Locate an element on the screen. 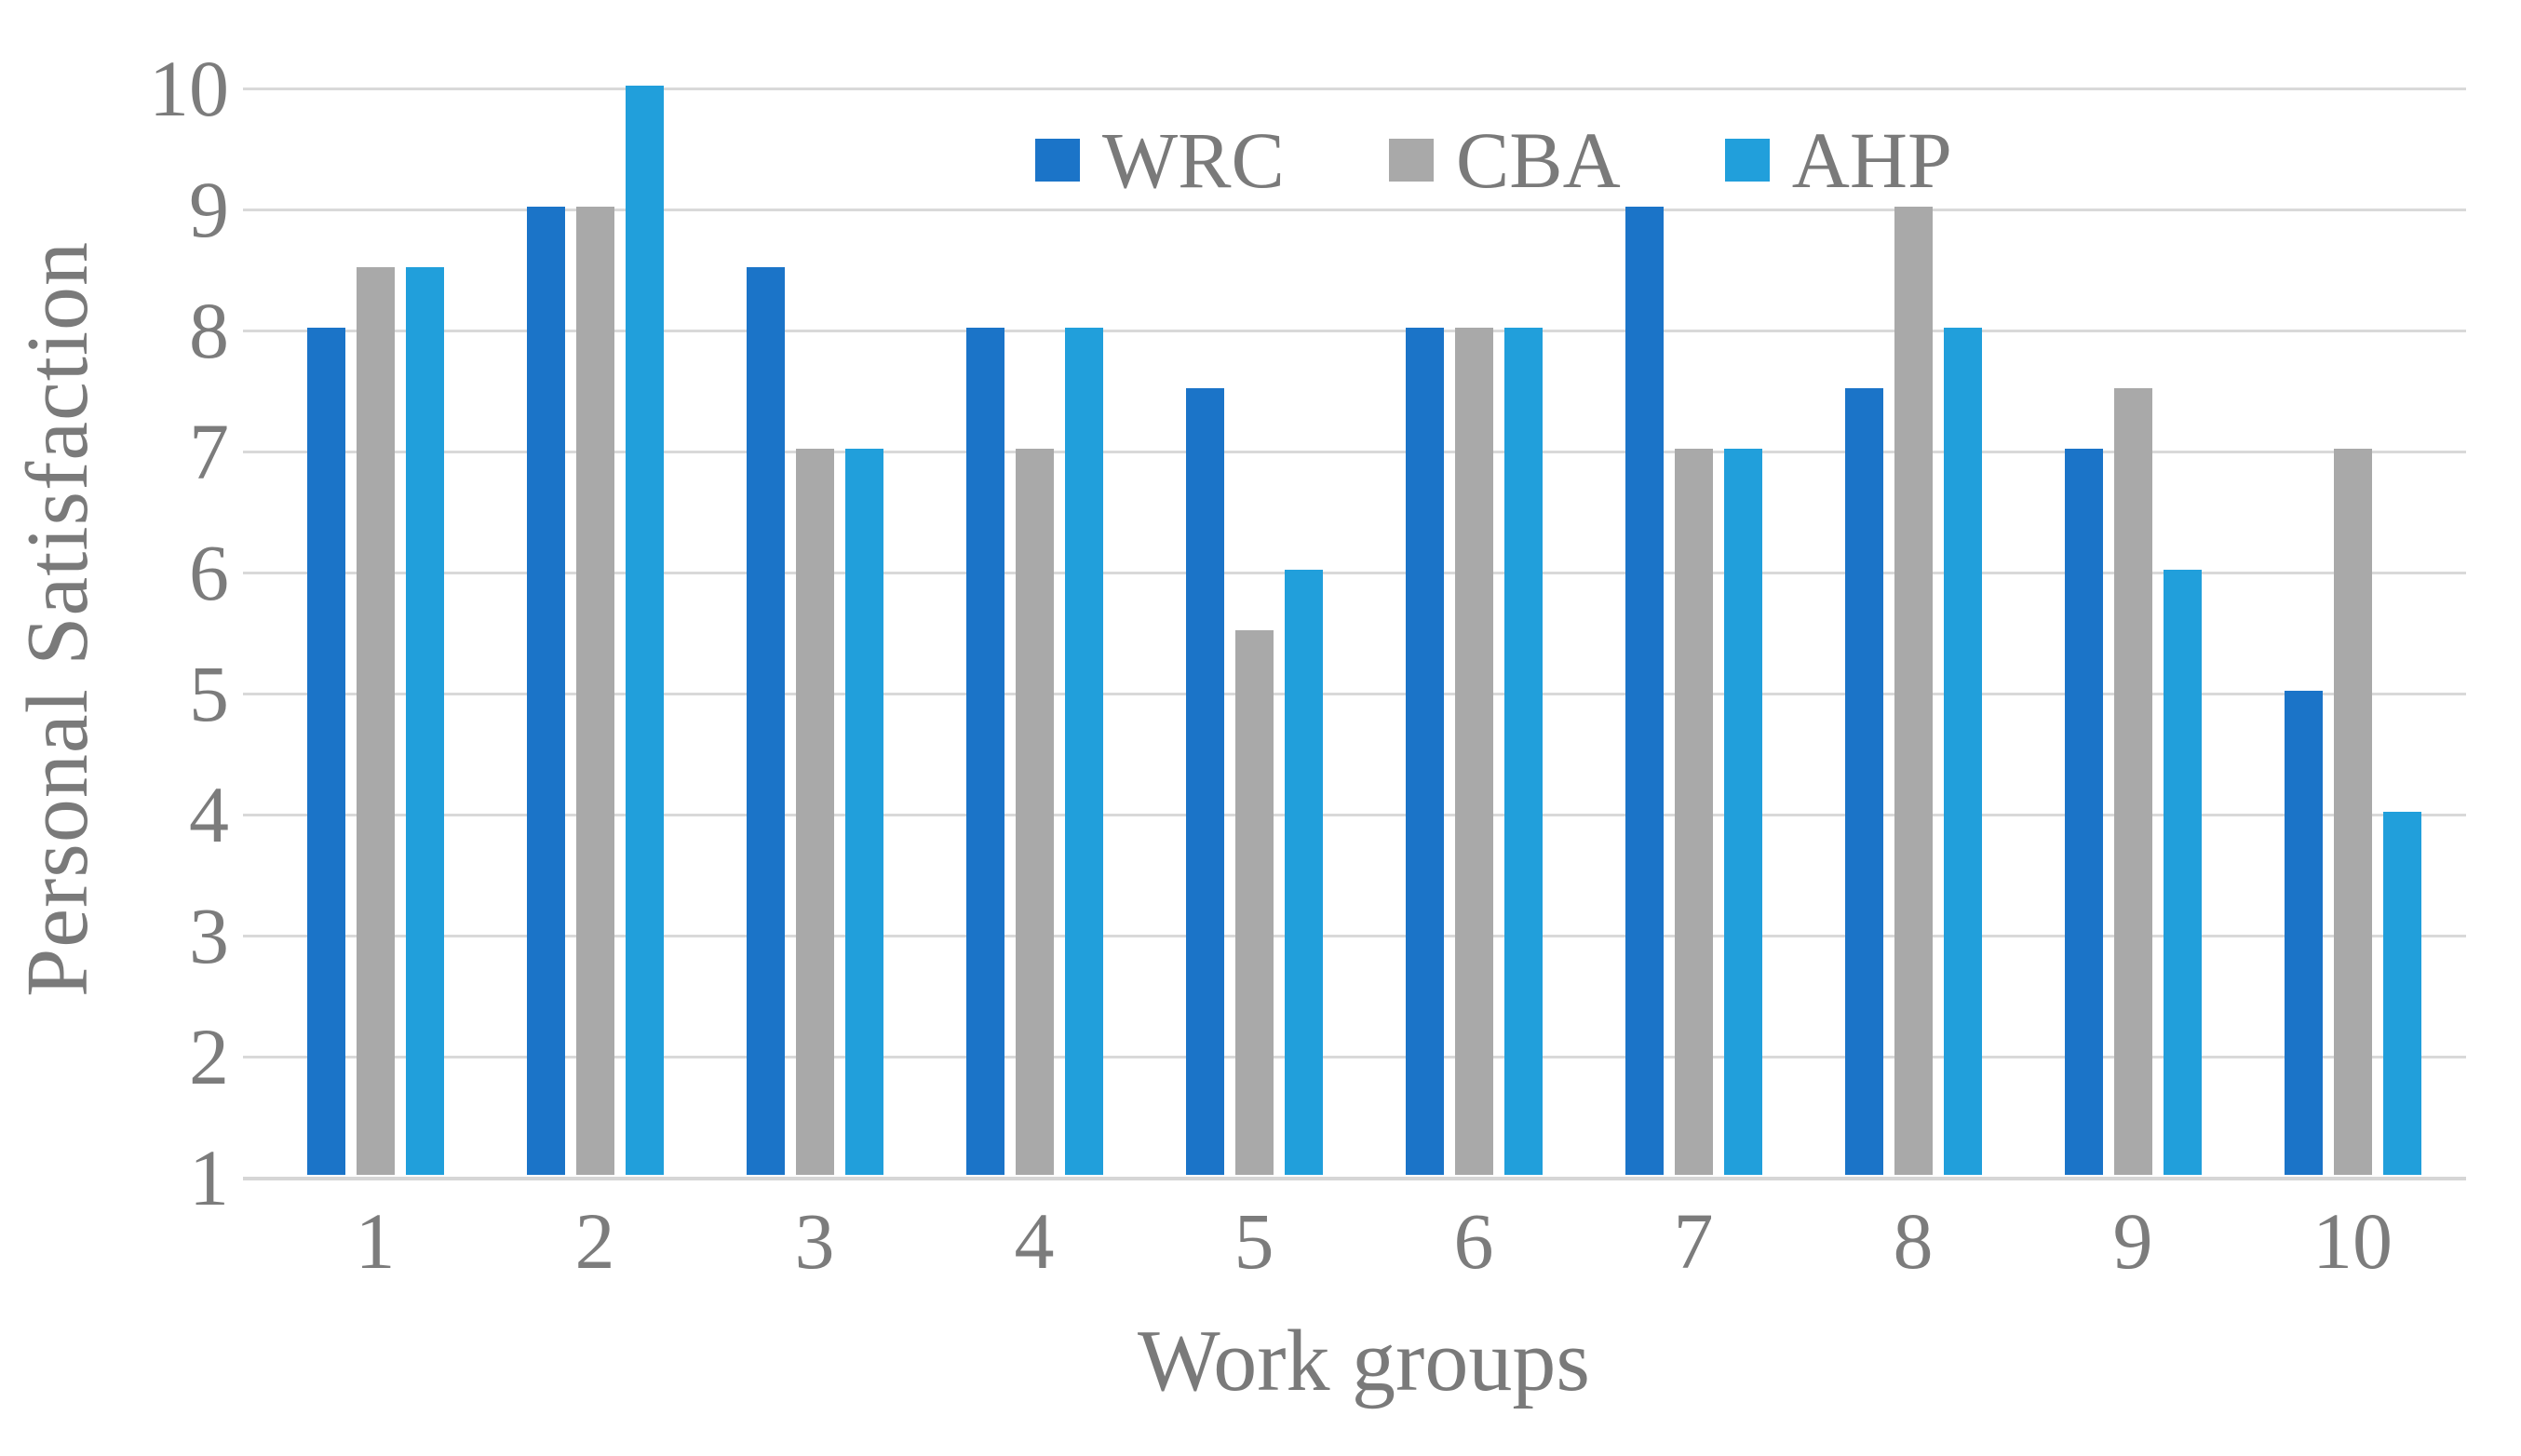 The height and width of the screenshot is (1456, 2521). x-tick-label-7: 7 is located at coordinates (1693, 1241).